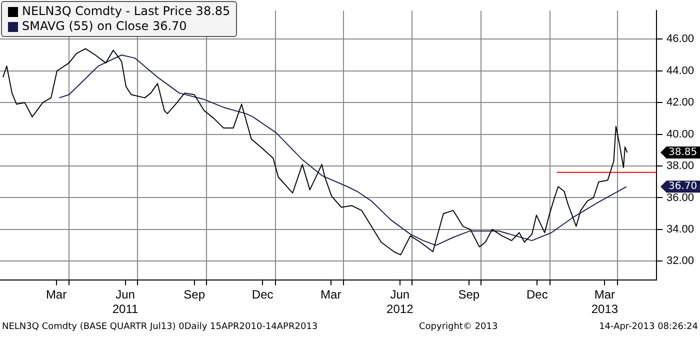 This screenshot has height=337, width=700. I want to click on x-tick-label: Jun 2011, so click(125, 302).